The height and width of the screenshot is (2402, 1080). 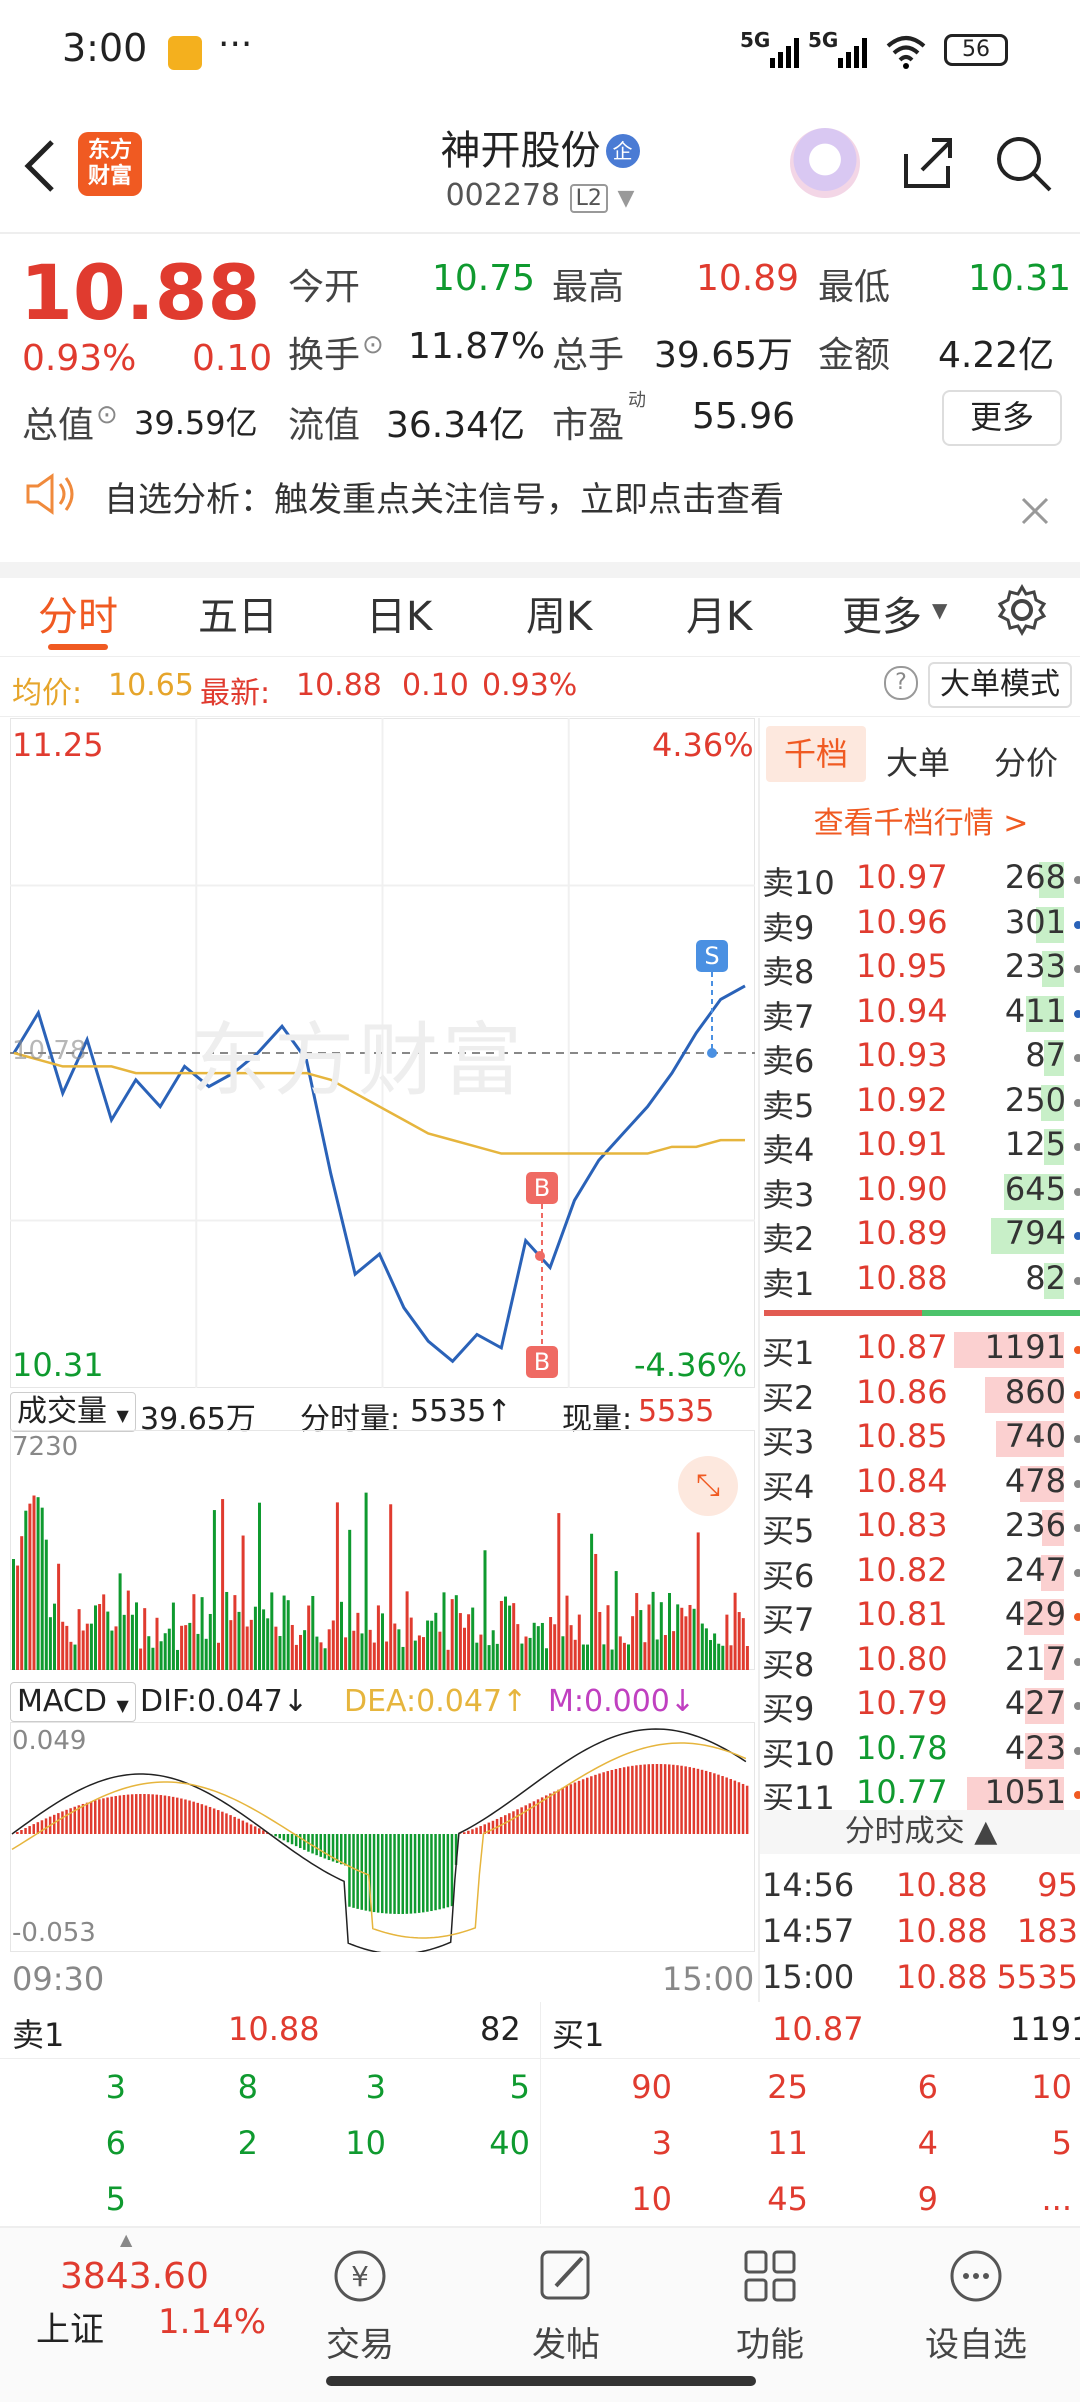 What do you see at coordinates (542, 1188) in the screenshot?
I see `buy-marker-top: B` at bounding box center [542, 1188].